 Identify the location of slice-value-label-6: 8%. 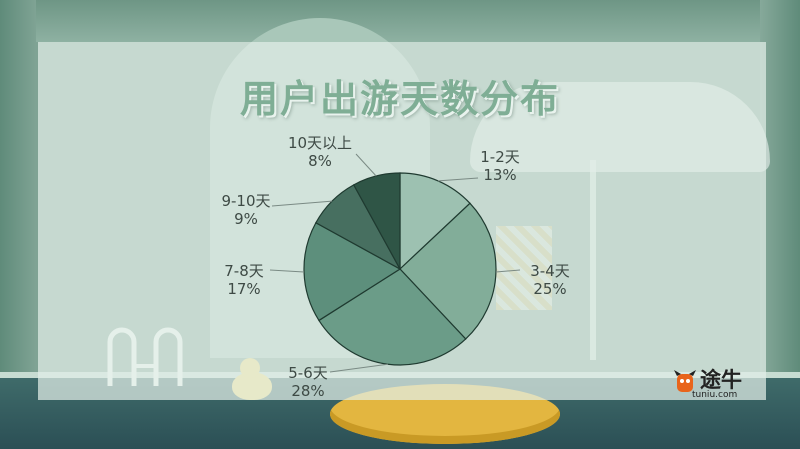
(320, 161).